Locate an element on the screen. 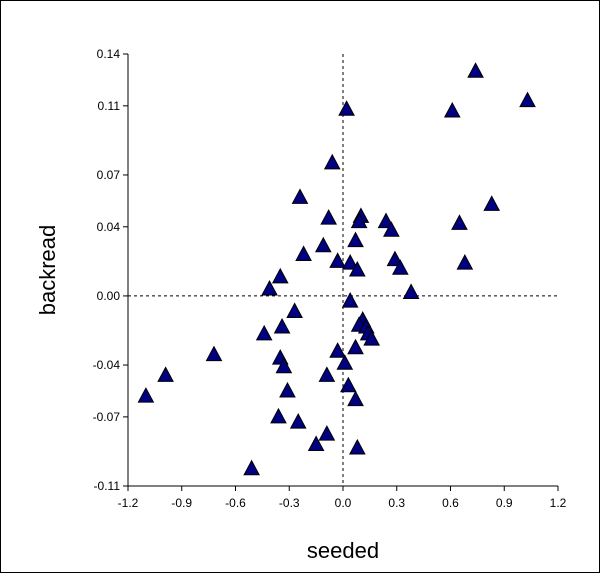 This screenshot has height=574, width=600. y-tick-label: 0.11 is located at coordinates (109, 106).